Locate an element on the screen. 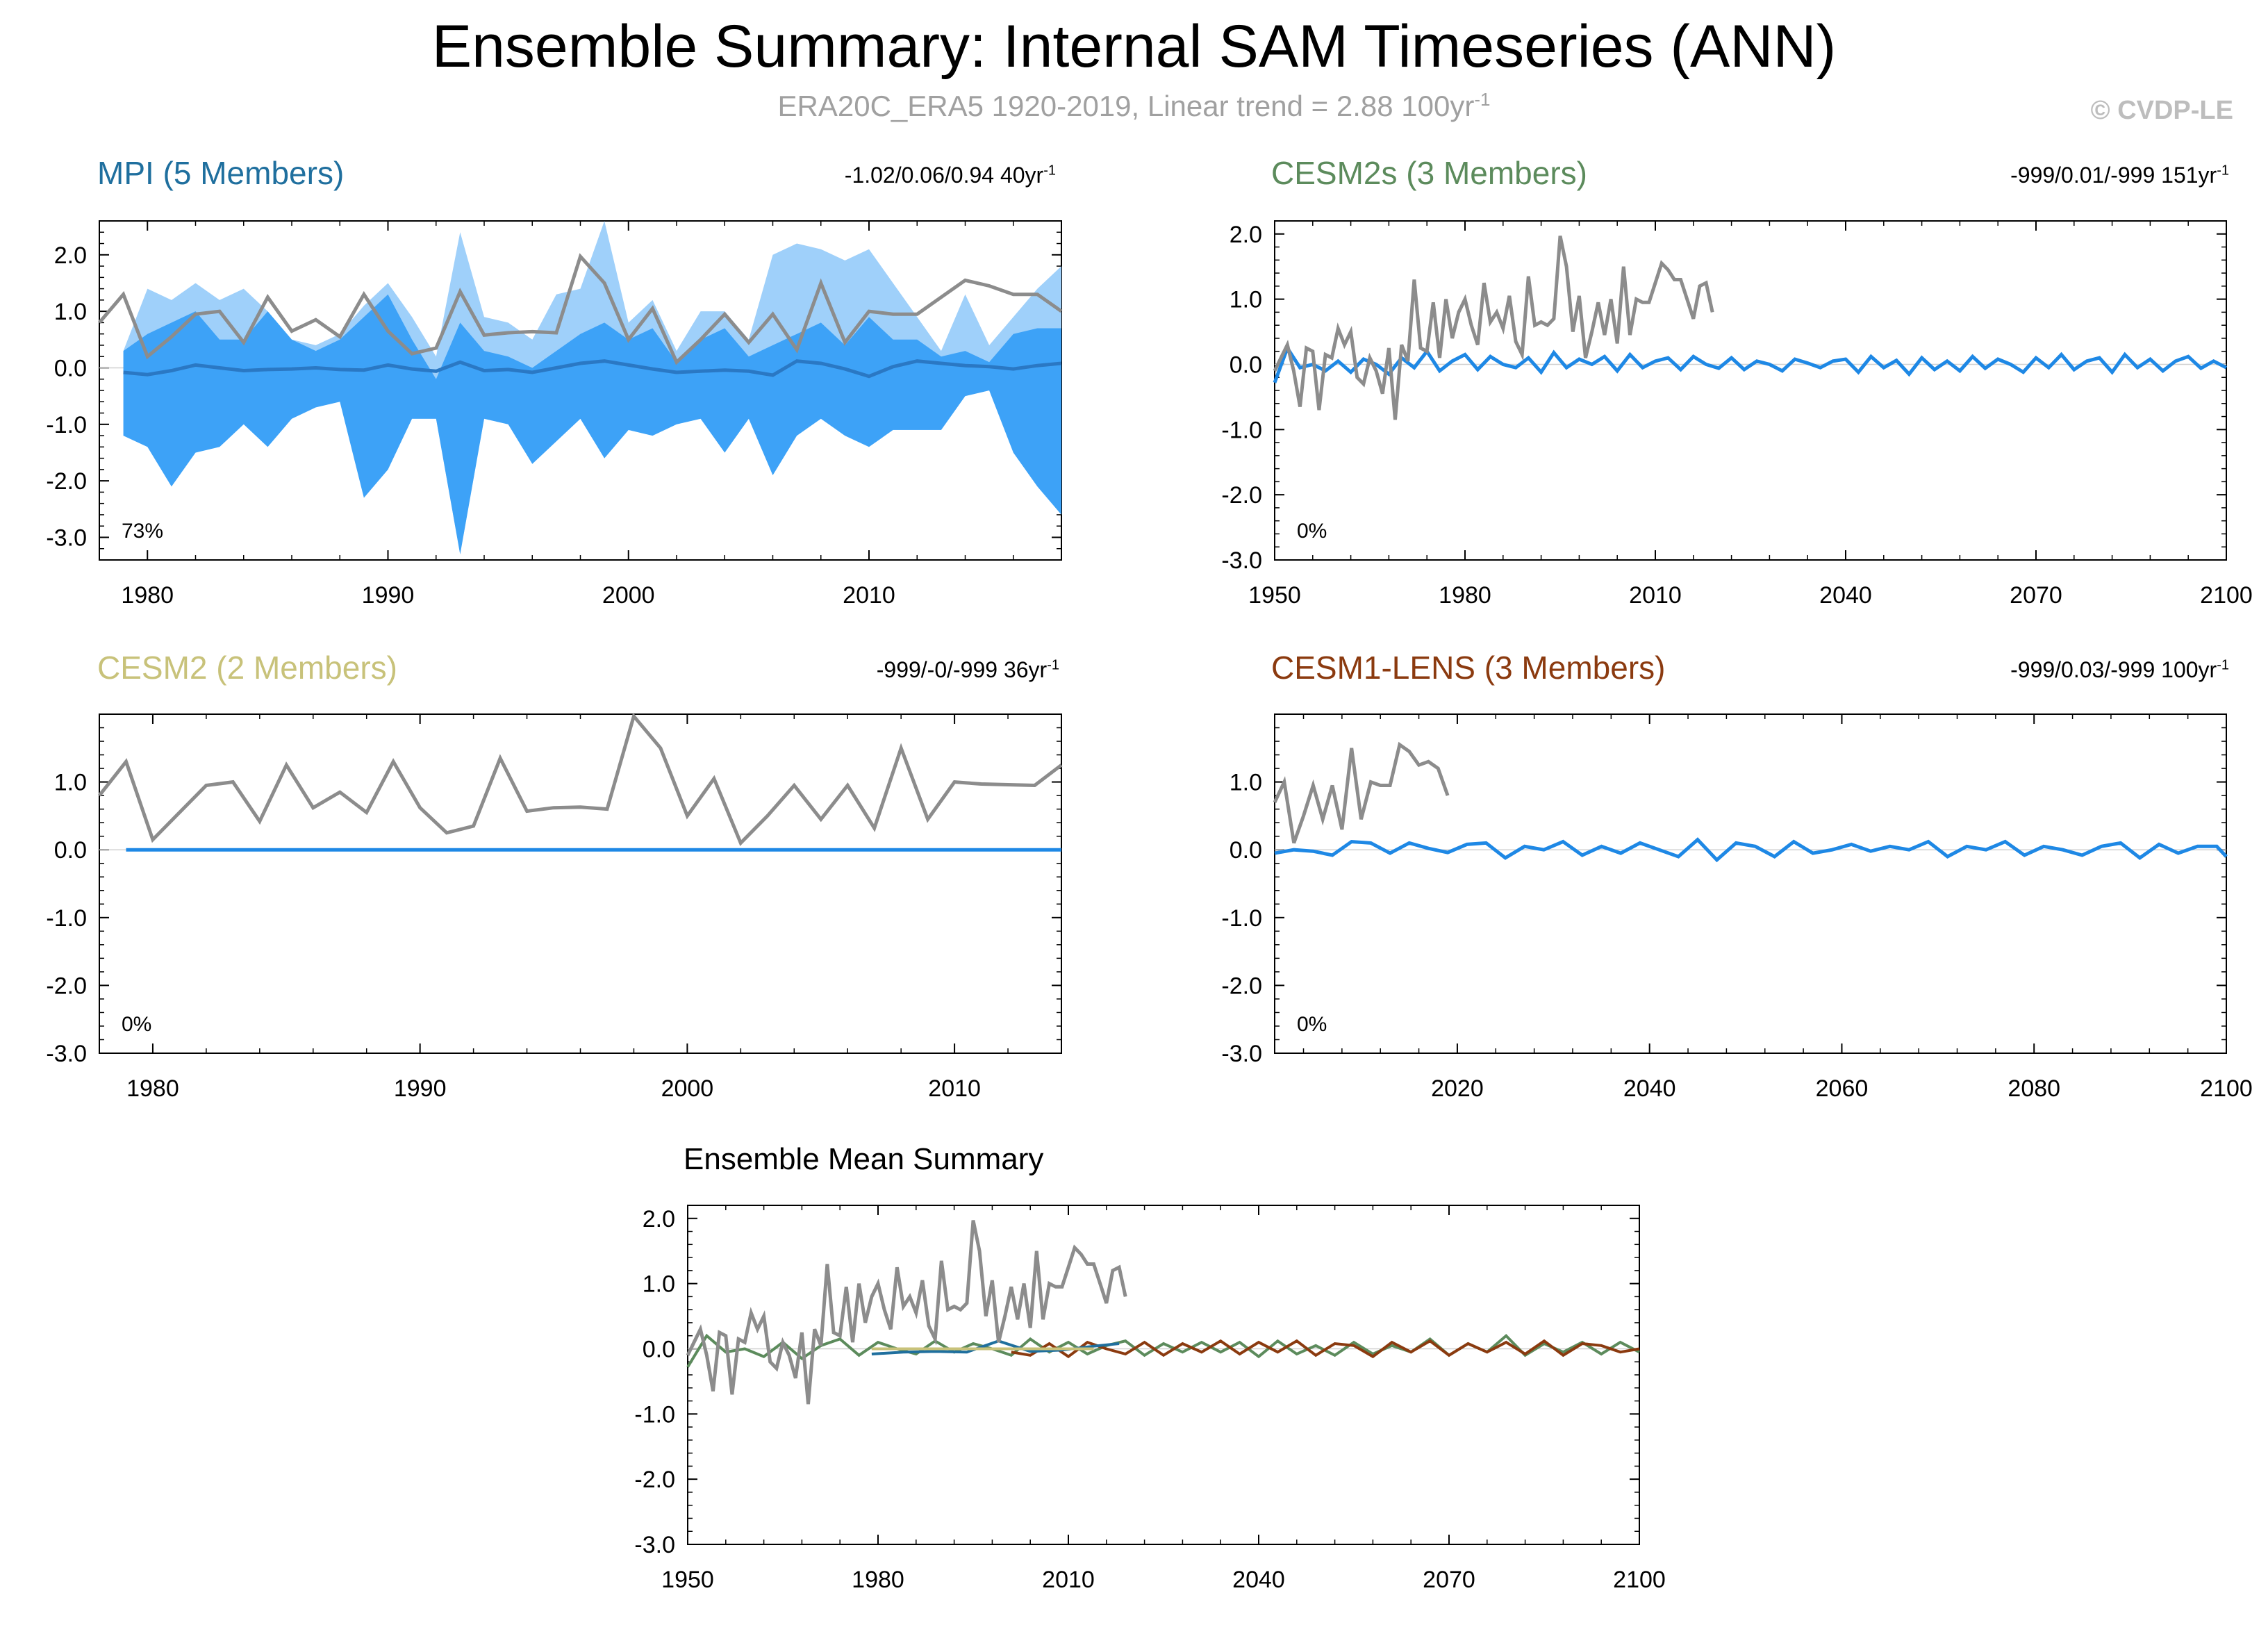 This screenshot has height=1634, width=2268. lens-ytick-label: 0.0 is located at coordinates (1246, 851).